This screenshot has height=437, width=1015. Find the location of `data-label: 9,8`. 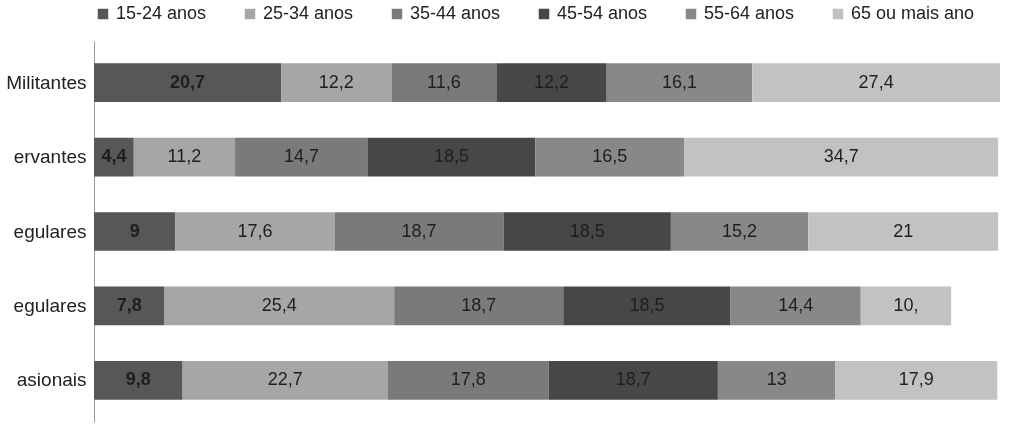

data-label: 9,8 is located at coordinates (138, 379).